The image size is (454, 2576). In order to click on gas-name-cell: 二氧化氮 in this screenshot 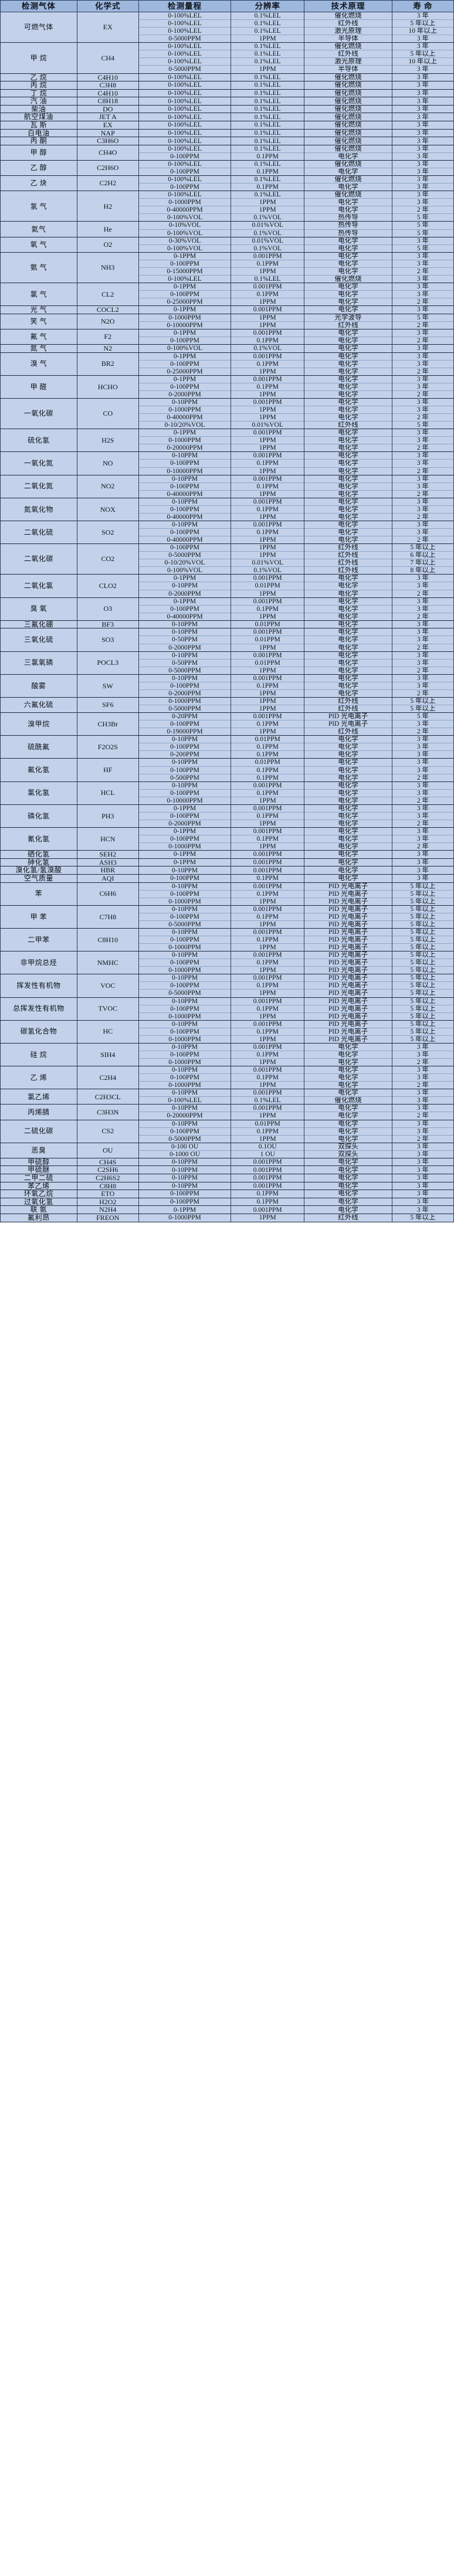, I will do `click(38, 486)`.